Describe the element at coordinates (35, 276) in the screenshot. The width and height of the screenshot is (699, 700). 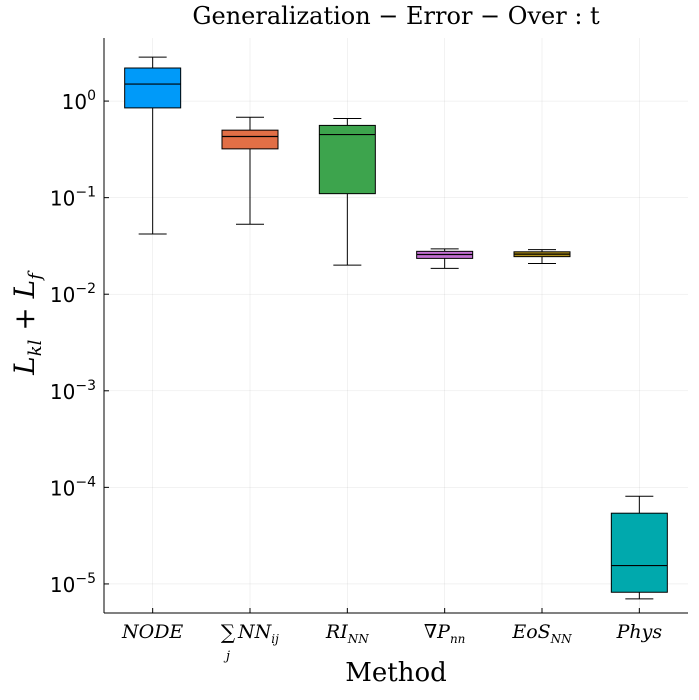
I see `y-axis-label-term2-sub: f` at that location.